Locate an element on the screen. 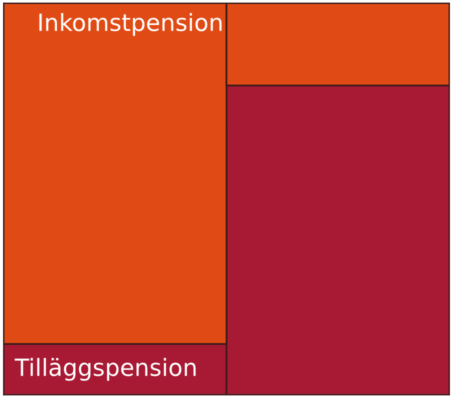  series-label: Tilläggspension is located at coordinates (105, 369).